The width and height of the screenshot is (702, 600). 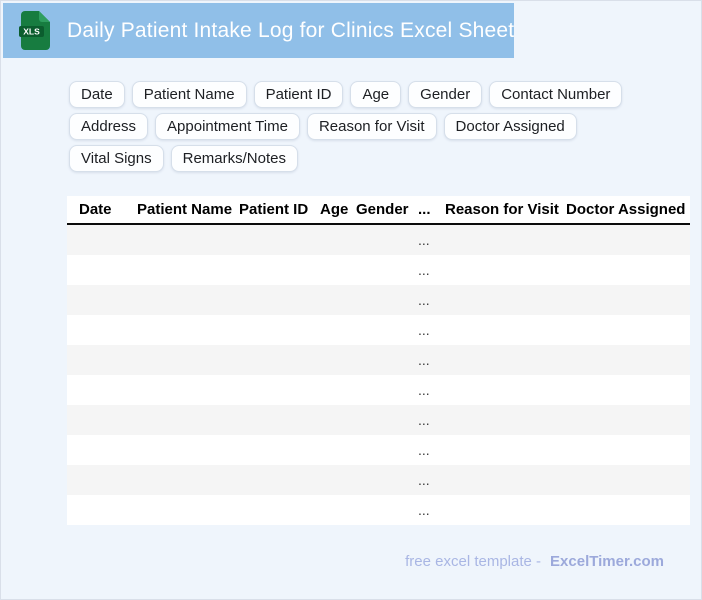 I want to click on field-chip-address: Address, so click(x=109, y=126).